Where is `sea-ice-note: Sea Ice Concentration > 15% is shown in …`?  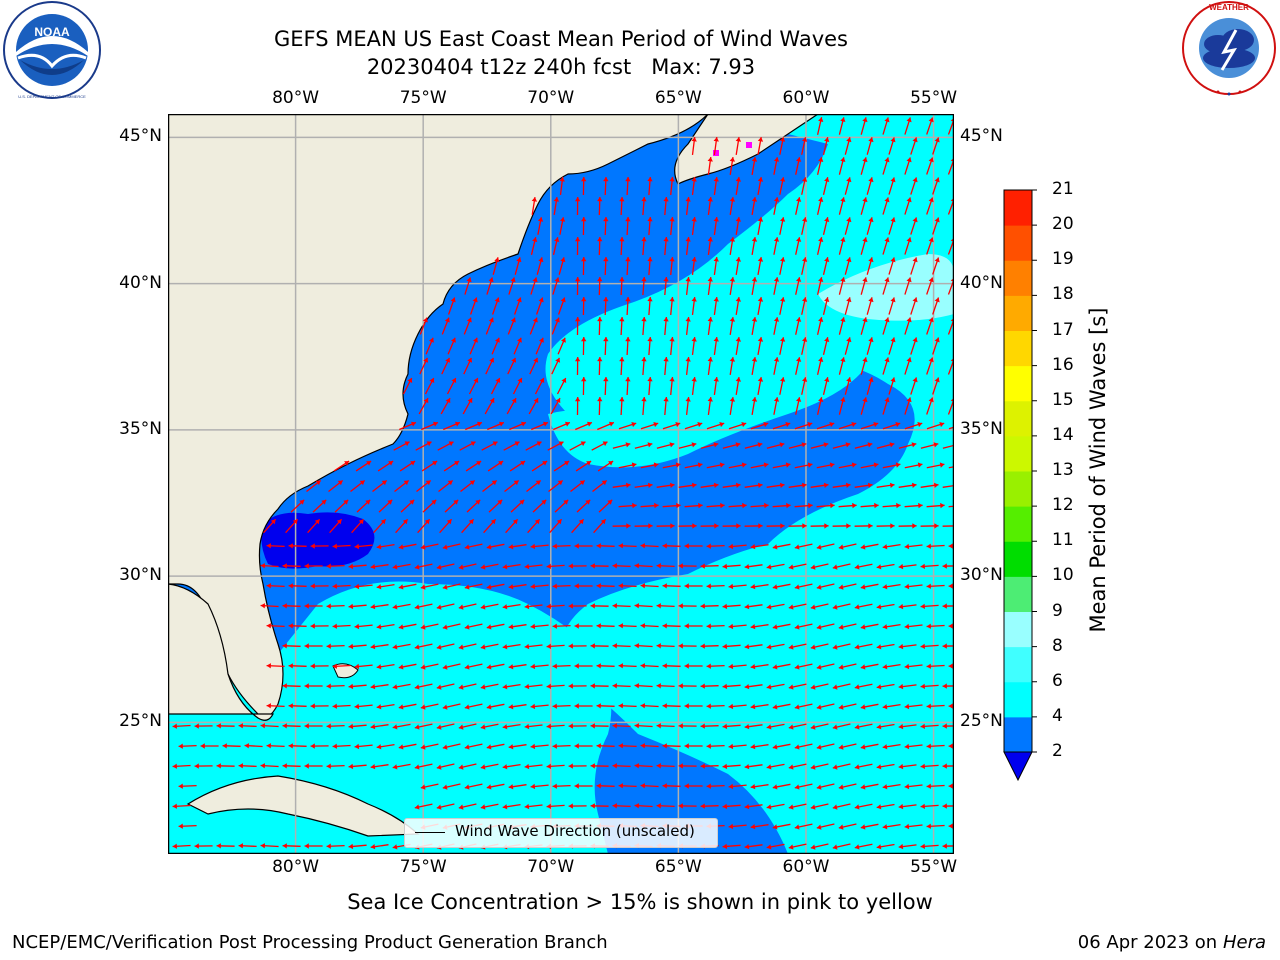
sea-ice-note: Sea Ice Concentration > 15% is shown in … is located at coordinates (640, 902).